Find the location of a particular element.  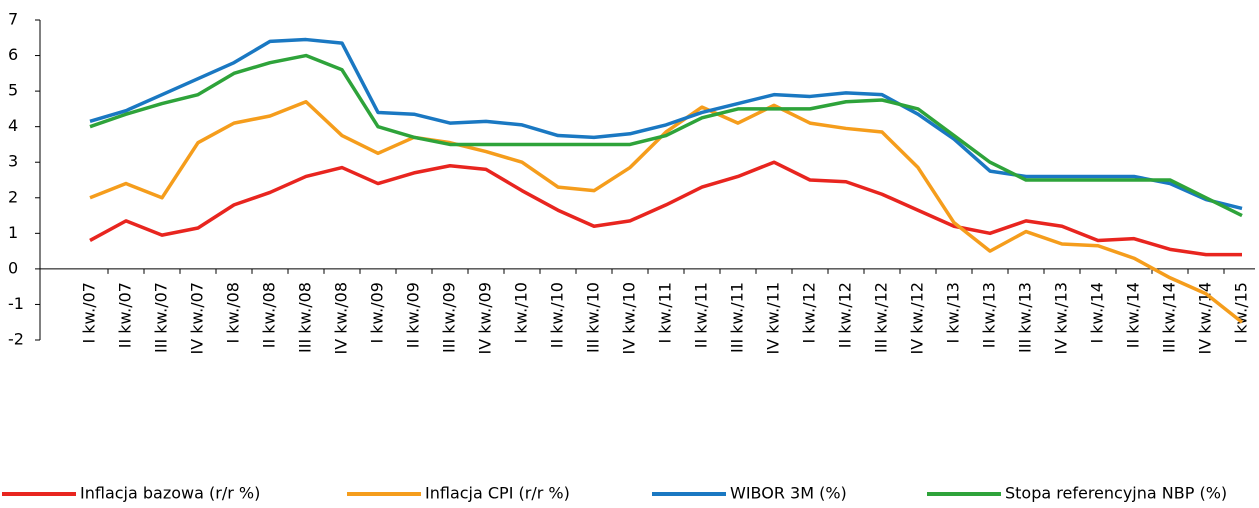

x-tick-label: III kw./13 is located at coordinates (1025, 317).